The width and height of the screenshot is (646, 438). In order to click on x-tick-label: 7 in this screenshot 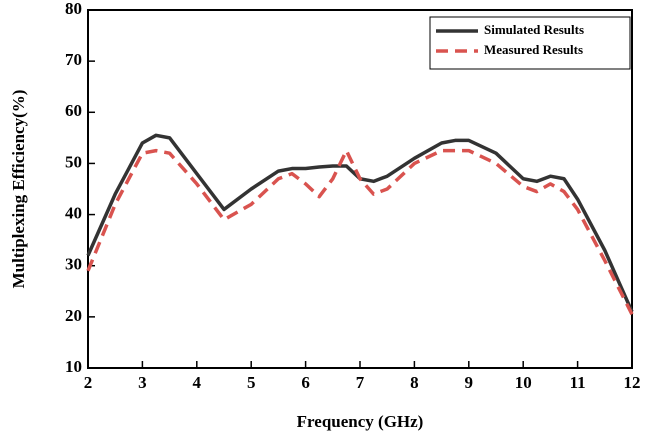, I will do `click(360, 382)`.